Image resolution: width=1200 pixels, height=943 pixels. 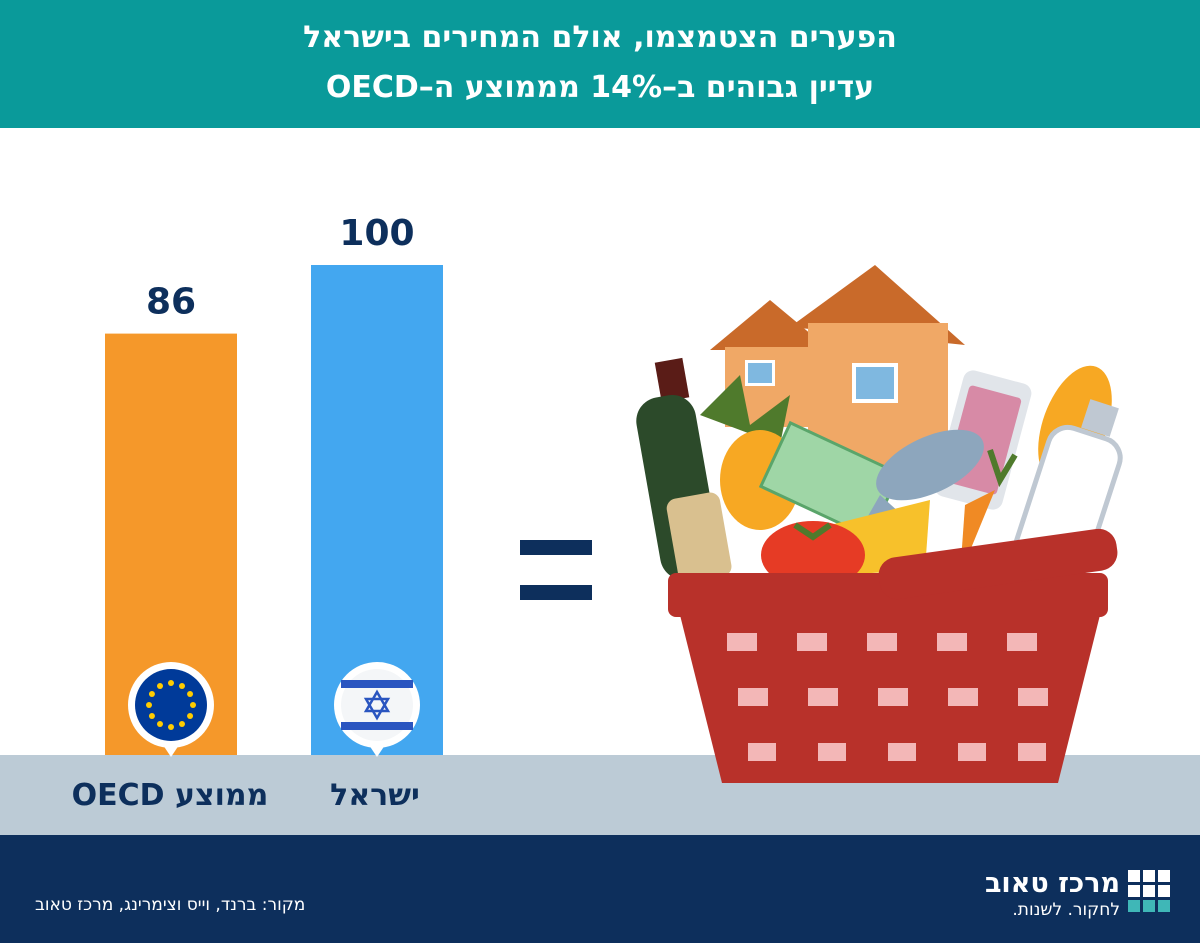 What do you see at coordinates (600, 889) in the screenshot?
I see `footer-band` at bounding box center [600, 889].